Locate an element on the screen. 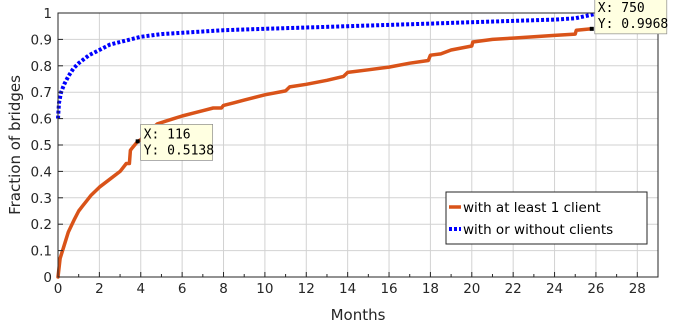 The height and width of the screenshot is (329, 673). x-tick-label: 20 is located at coordinates (471, 289).